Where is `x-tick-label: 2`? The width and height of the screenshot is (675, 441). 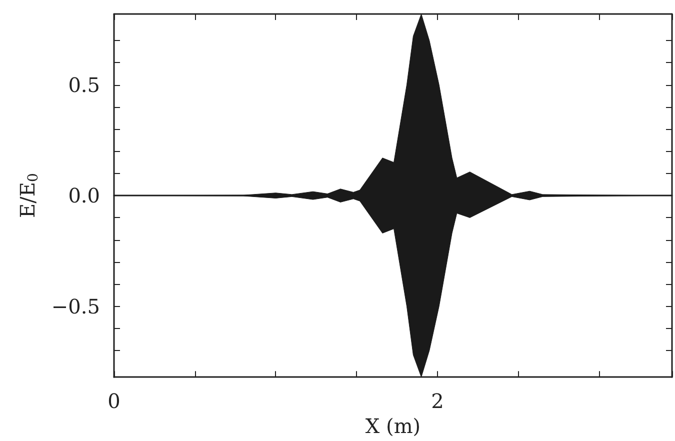
x-tick-label: 2 is located at coordinates (437, 401).